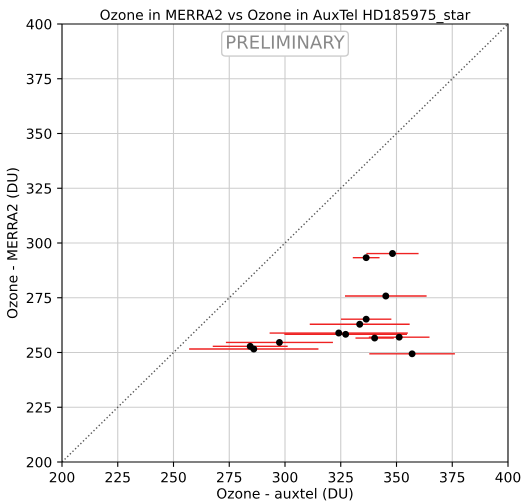  What do you see at coordinates (173, 477) in the screenshot?
I see `x-tick-label: 250` at bounding box center [173, 477].